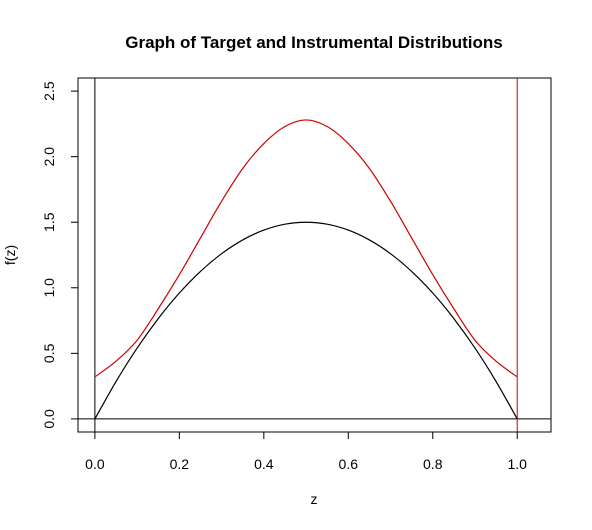 The height and width of the screenshot is (530, 592). Describe the element at coordinates (95, 464) in the screenshot. I see `x-tick-label: 0.0` at that location.